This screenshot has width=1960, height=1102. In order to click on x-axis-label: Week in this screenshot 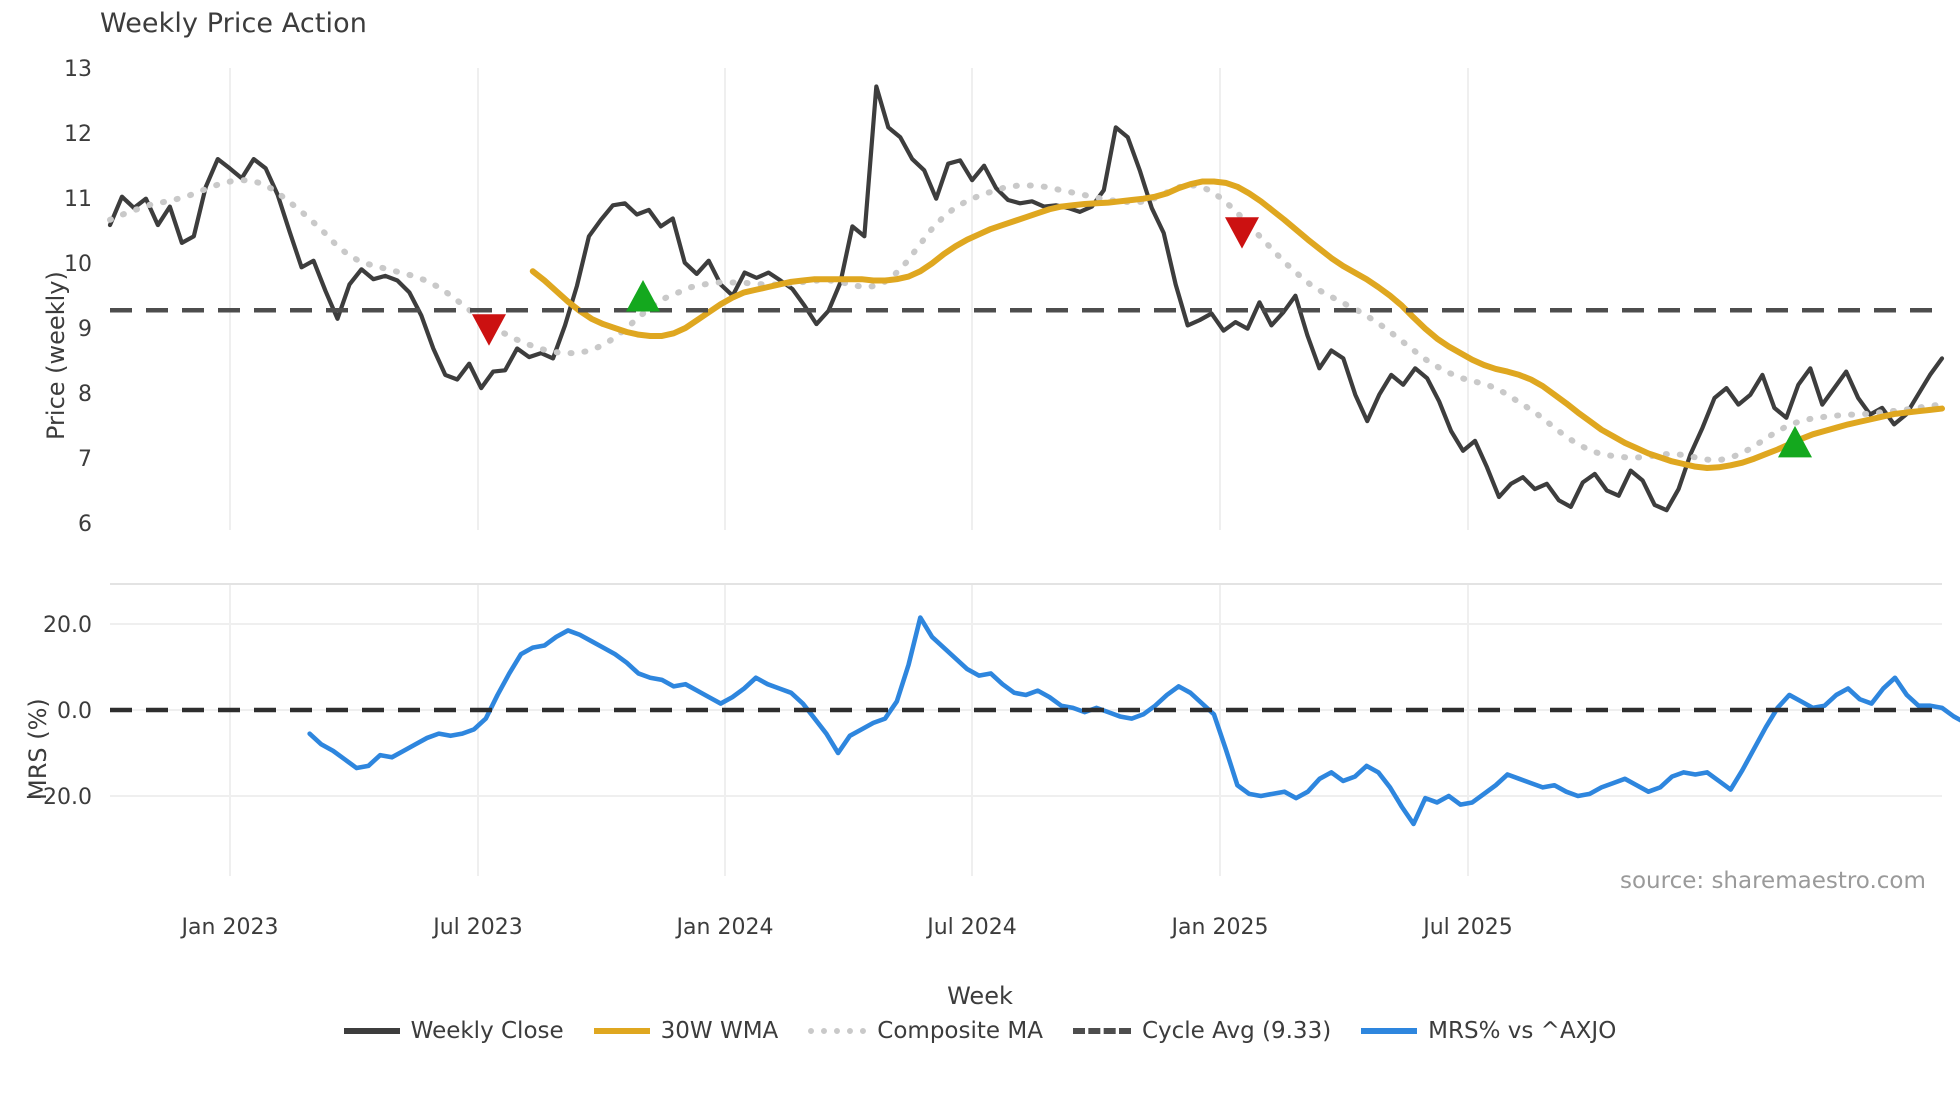, I will do `click(980, 996)`.